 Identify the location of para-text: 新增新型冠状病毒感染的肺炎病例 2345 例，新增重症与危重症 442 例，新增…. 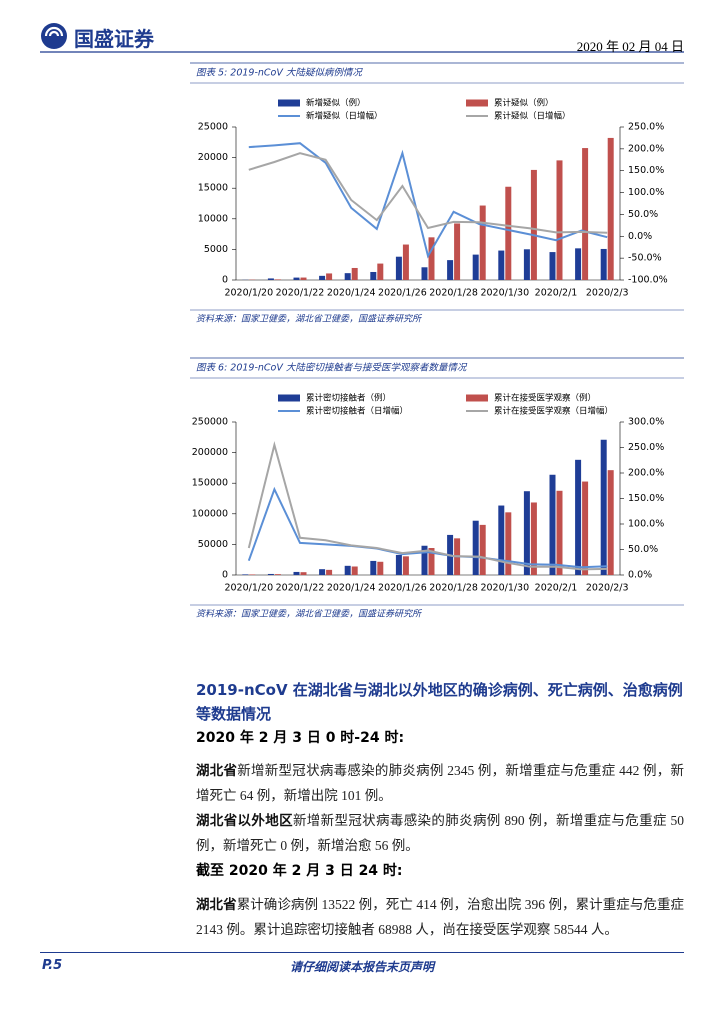
(440, 783).